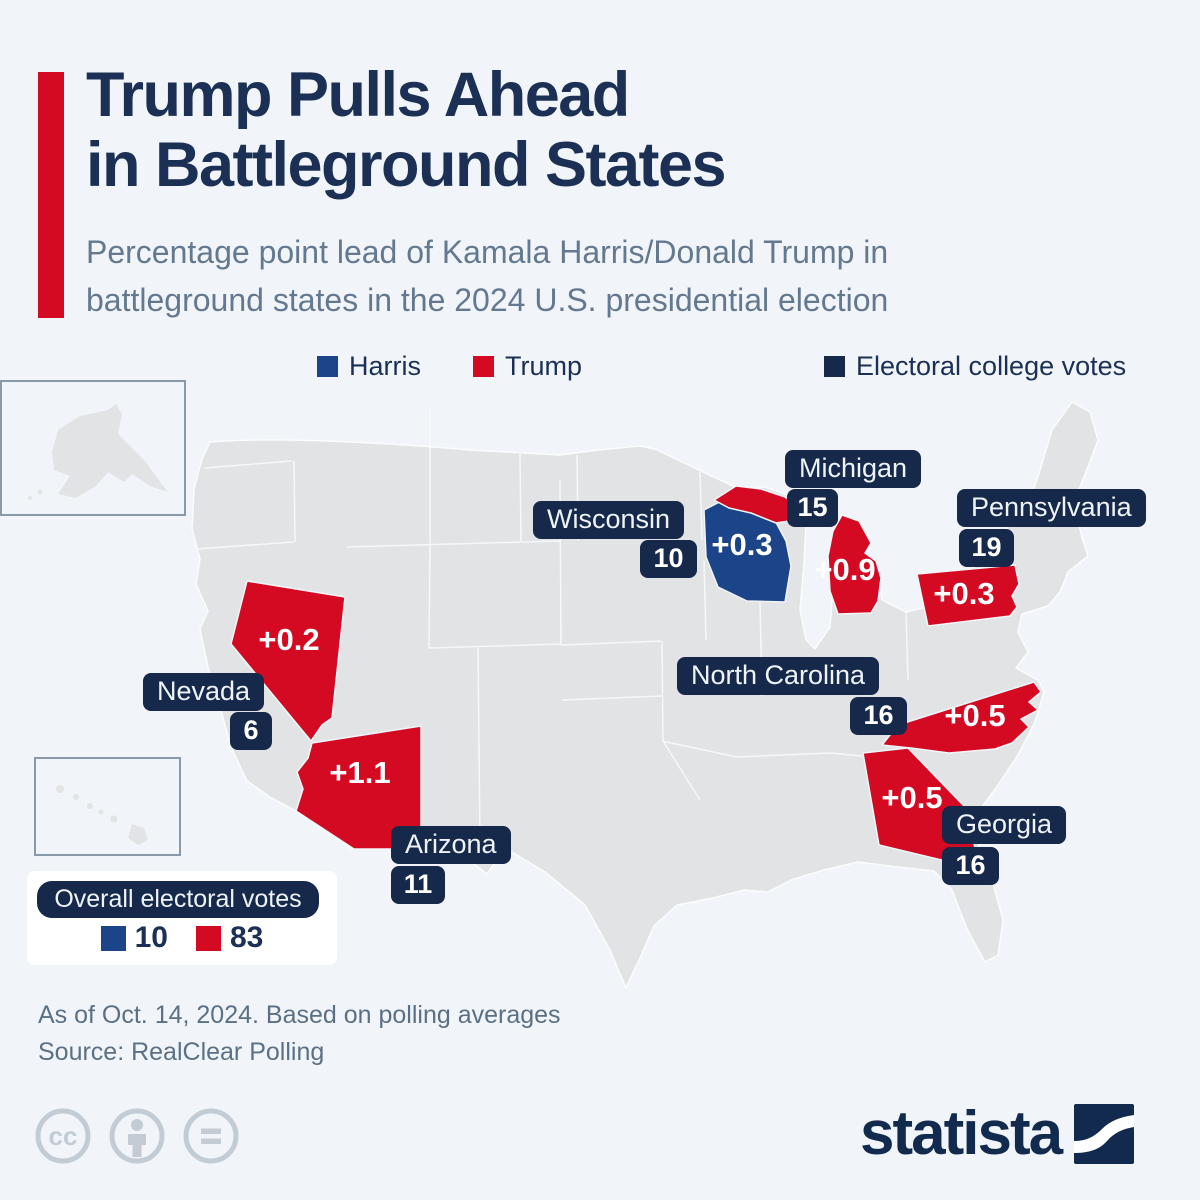  Describe the element at coordinates (964, 593) in the screenshot. I see `lead-value-pennsylvania: +0.3` at that location.